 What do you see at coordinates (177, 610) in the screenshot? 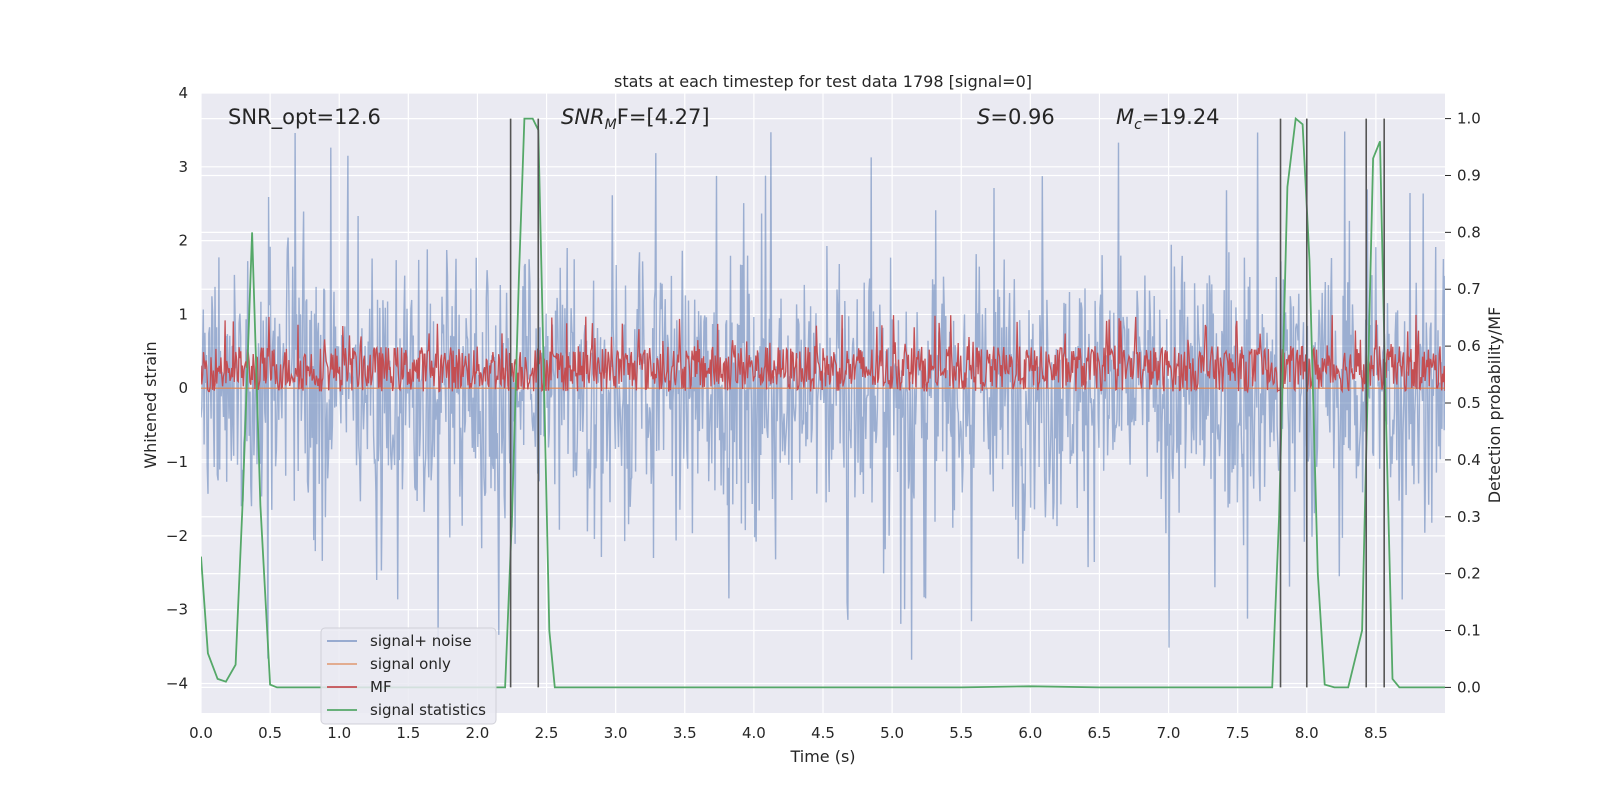
I see `y-left-tick-label: −3` at bounding box center [177, 610].